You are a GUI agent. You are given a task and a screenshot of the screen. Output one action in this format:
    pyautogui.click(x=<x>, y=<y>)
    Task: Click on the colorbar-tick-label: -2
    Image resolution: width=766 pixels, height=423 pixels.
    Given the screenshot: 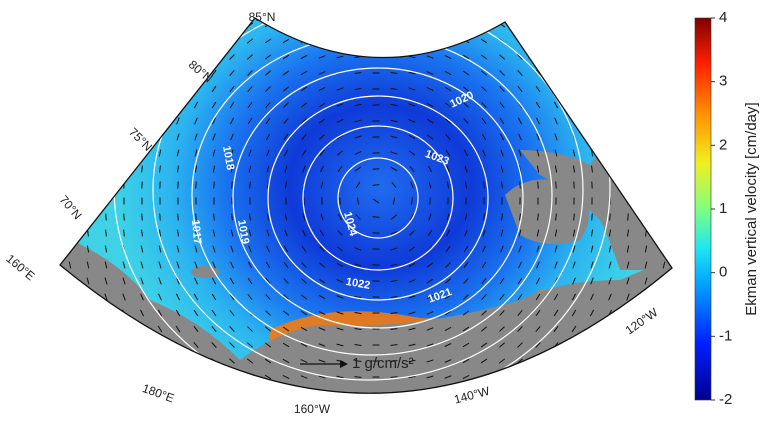 What is the action you would take?
    pyautogui.click(x=725, y=399)
    